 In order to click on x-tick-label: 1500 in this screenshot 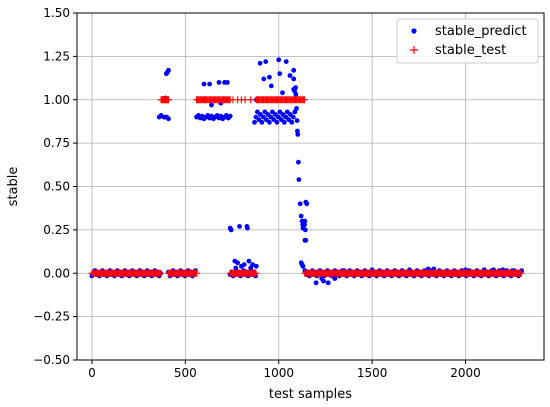, I will do `click(372, 373)`.